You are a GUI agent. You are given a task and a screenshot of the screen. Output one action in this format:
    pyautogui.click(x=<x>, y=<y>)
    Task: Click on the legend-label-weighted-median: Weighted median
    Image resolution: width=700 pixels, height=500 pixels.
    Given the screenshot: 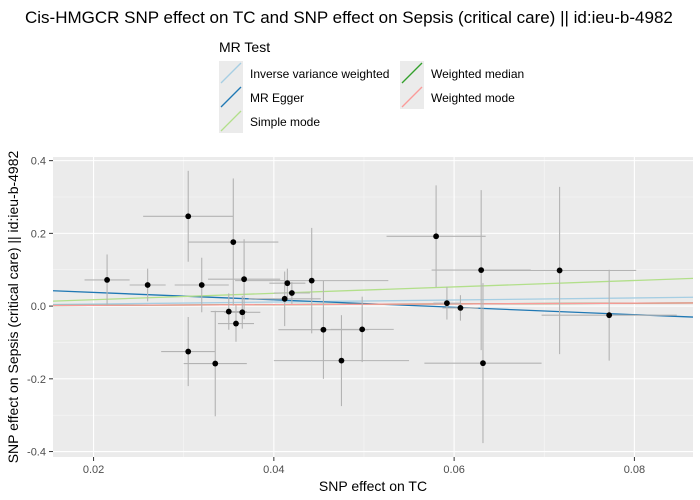 What is the action you would take?
    pyautogui.click(x=477, y=74)
    